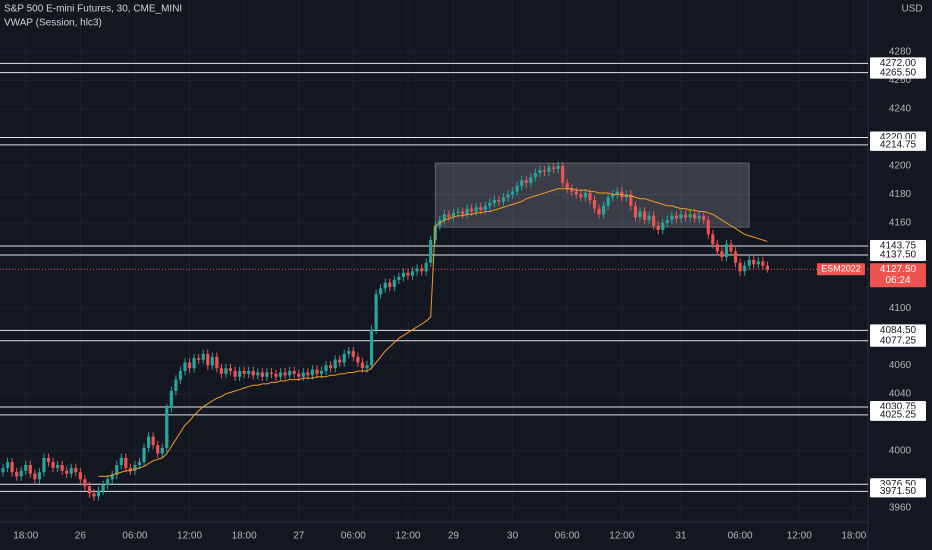  I want to click on last-price-box, so click(898, 275).